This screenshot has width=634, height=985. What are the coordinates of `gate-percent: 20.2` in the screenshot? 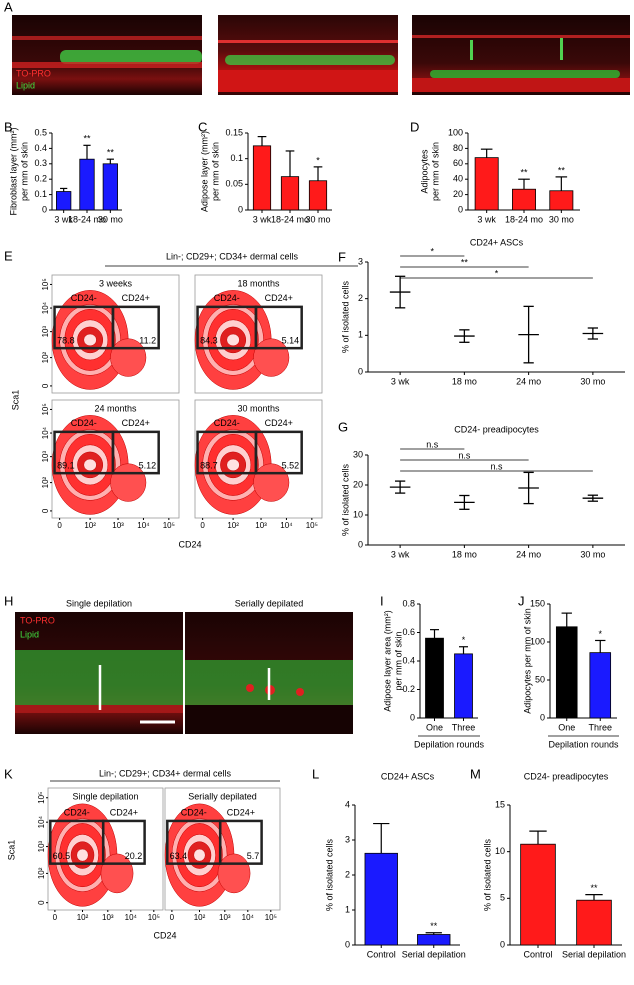 It's located at (134, 856).